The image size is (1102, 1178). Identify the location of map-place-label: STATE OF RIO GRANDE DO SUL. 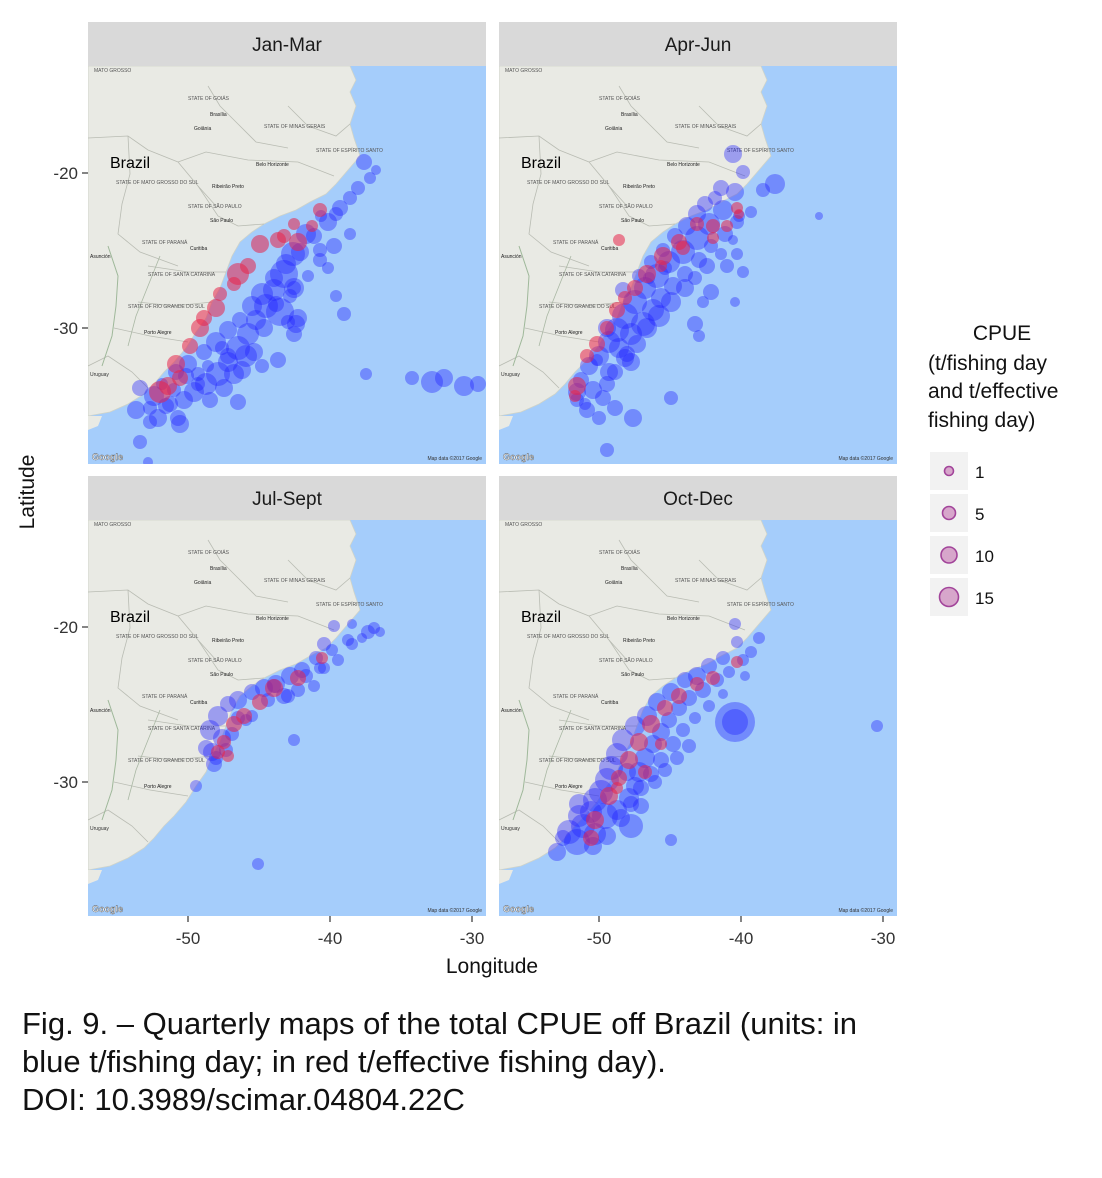
(166, 761).